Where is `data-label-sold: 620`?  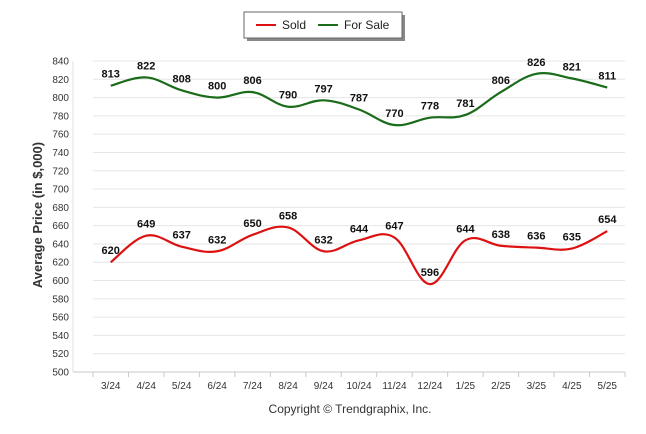
data-label-sold: 620 is located at coordinates (111, 251).